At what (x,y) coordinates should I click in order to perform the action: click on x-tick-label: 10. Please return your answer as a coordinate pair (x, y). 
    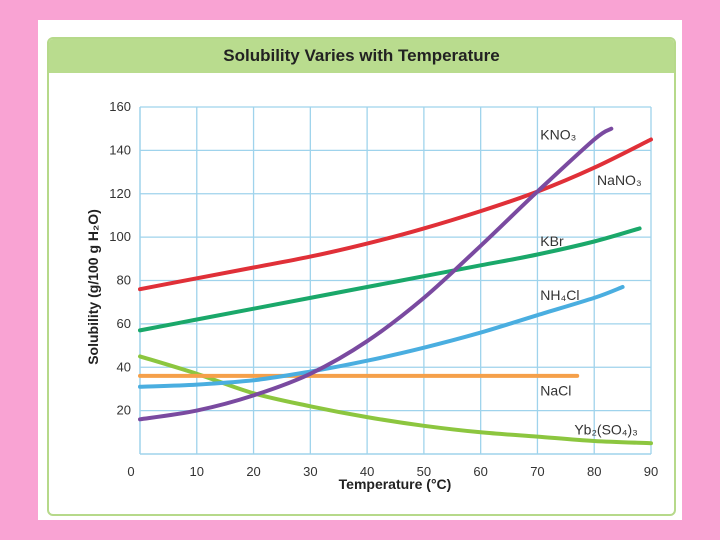
    Looking at the image, I should click on (197, 471).